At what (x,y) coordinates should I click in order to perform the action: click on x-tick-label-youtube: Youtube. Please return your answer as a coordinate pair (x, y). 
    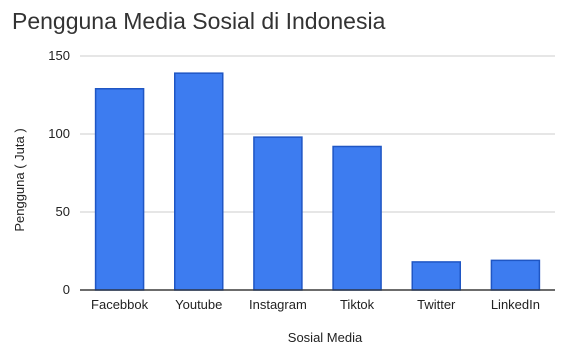
    Looking at the image, I should click on (198, 304).